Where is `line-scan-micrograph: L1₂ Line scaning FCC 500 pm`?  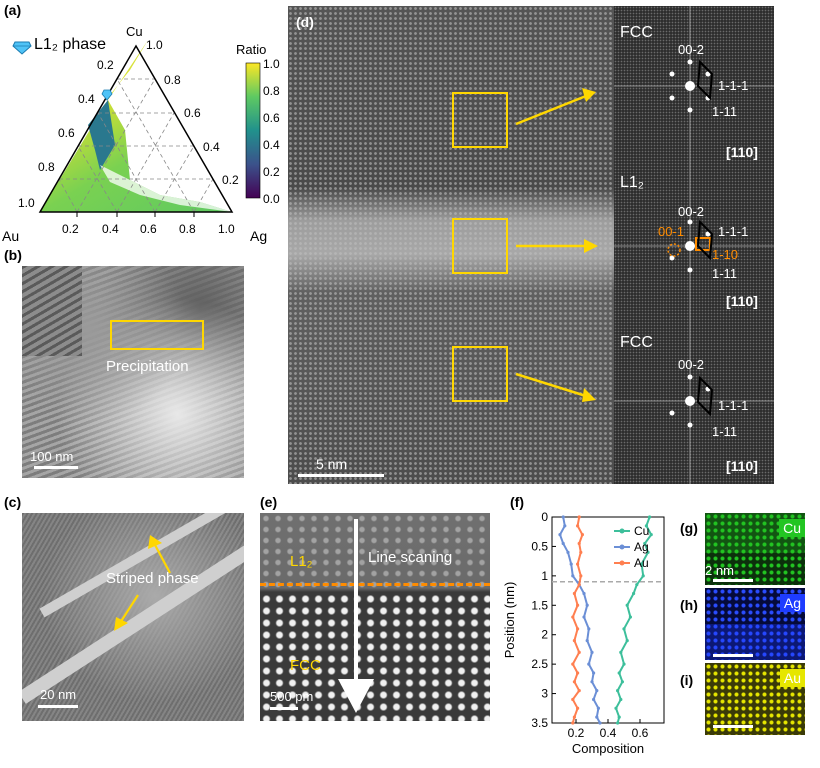 line-scan-micrograph: L1₂ Line scaning FCC 500 pm is located at coordinates (375, 617).